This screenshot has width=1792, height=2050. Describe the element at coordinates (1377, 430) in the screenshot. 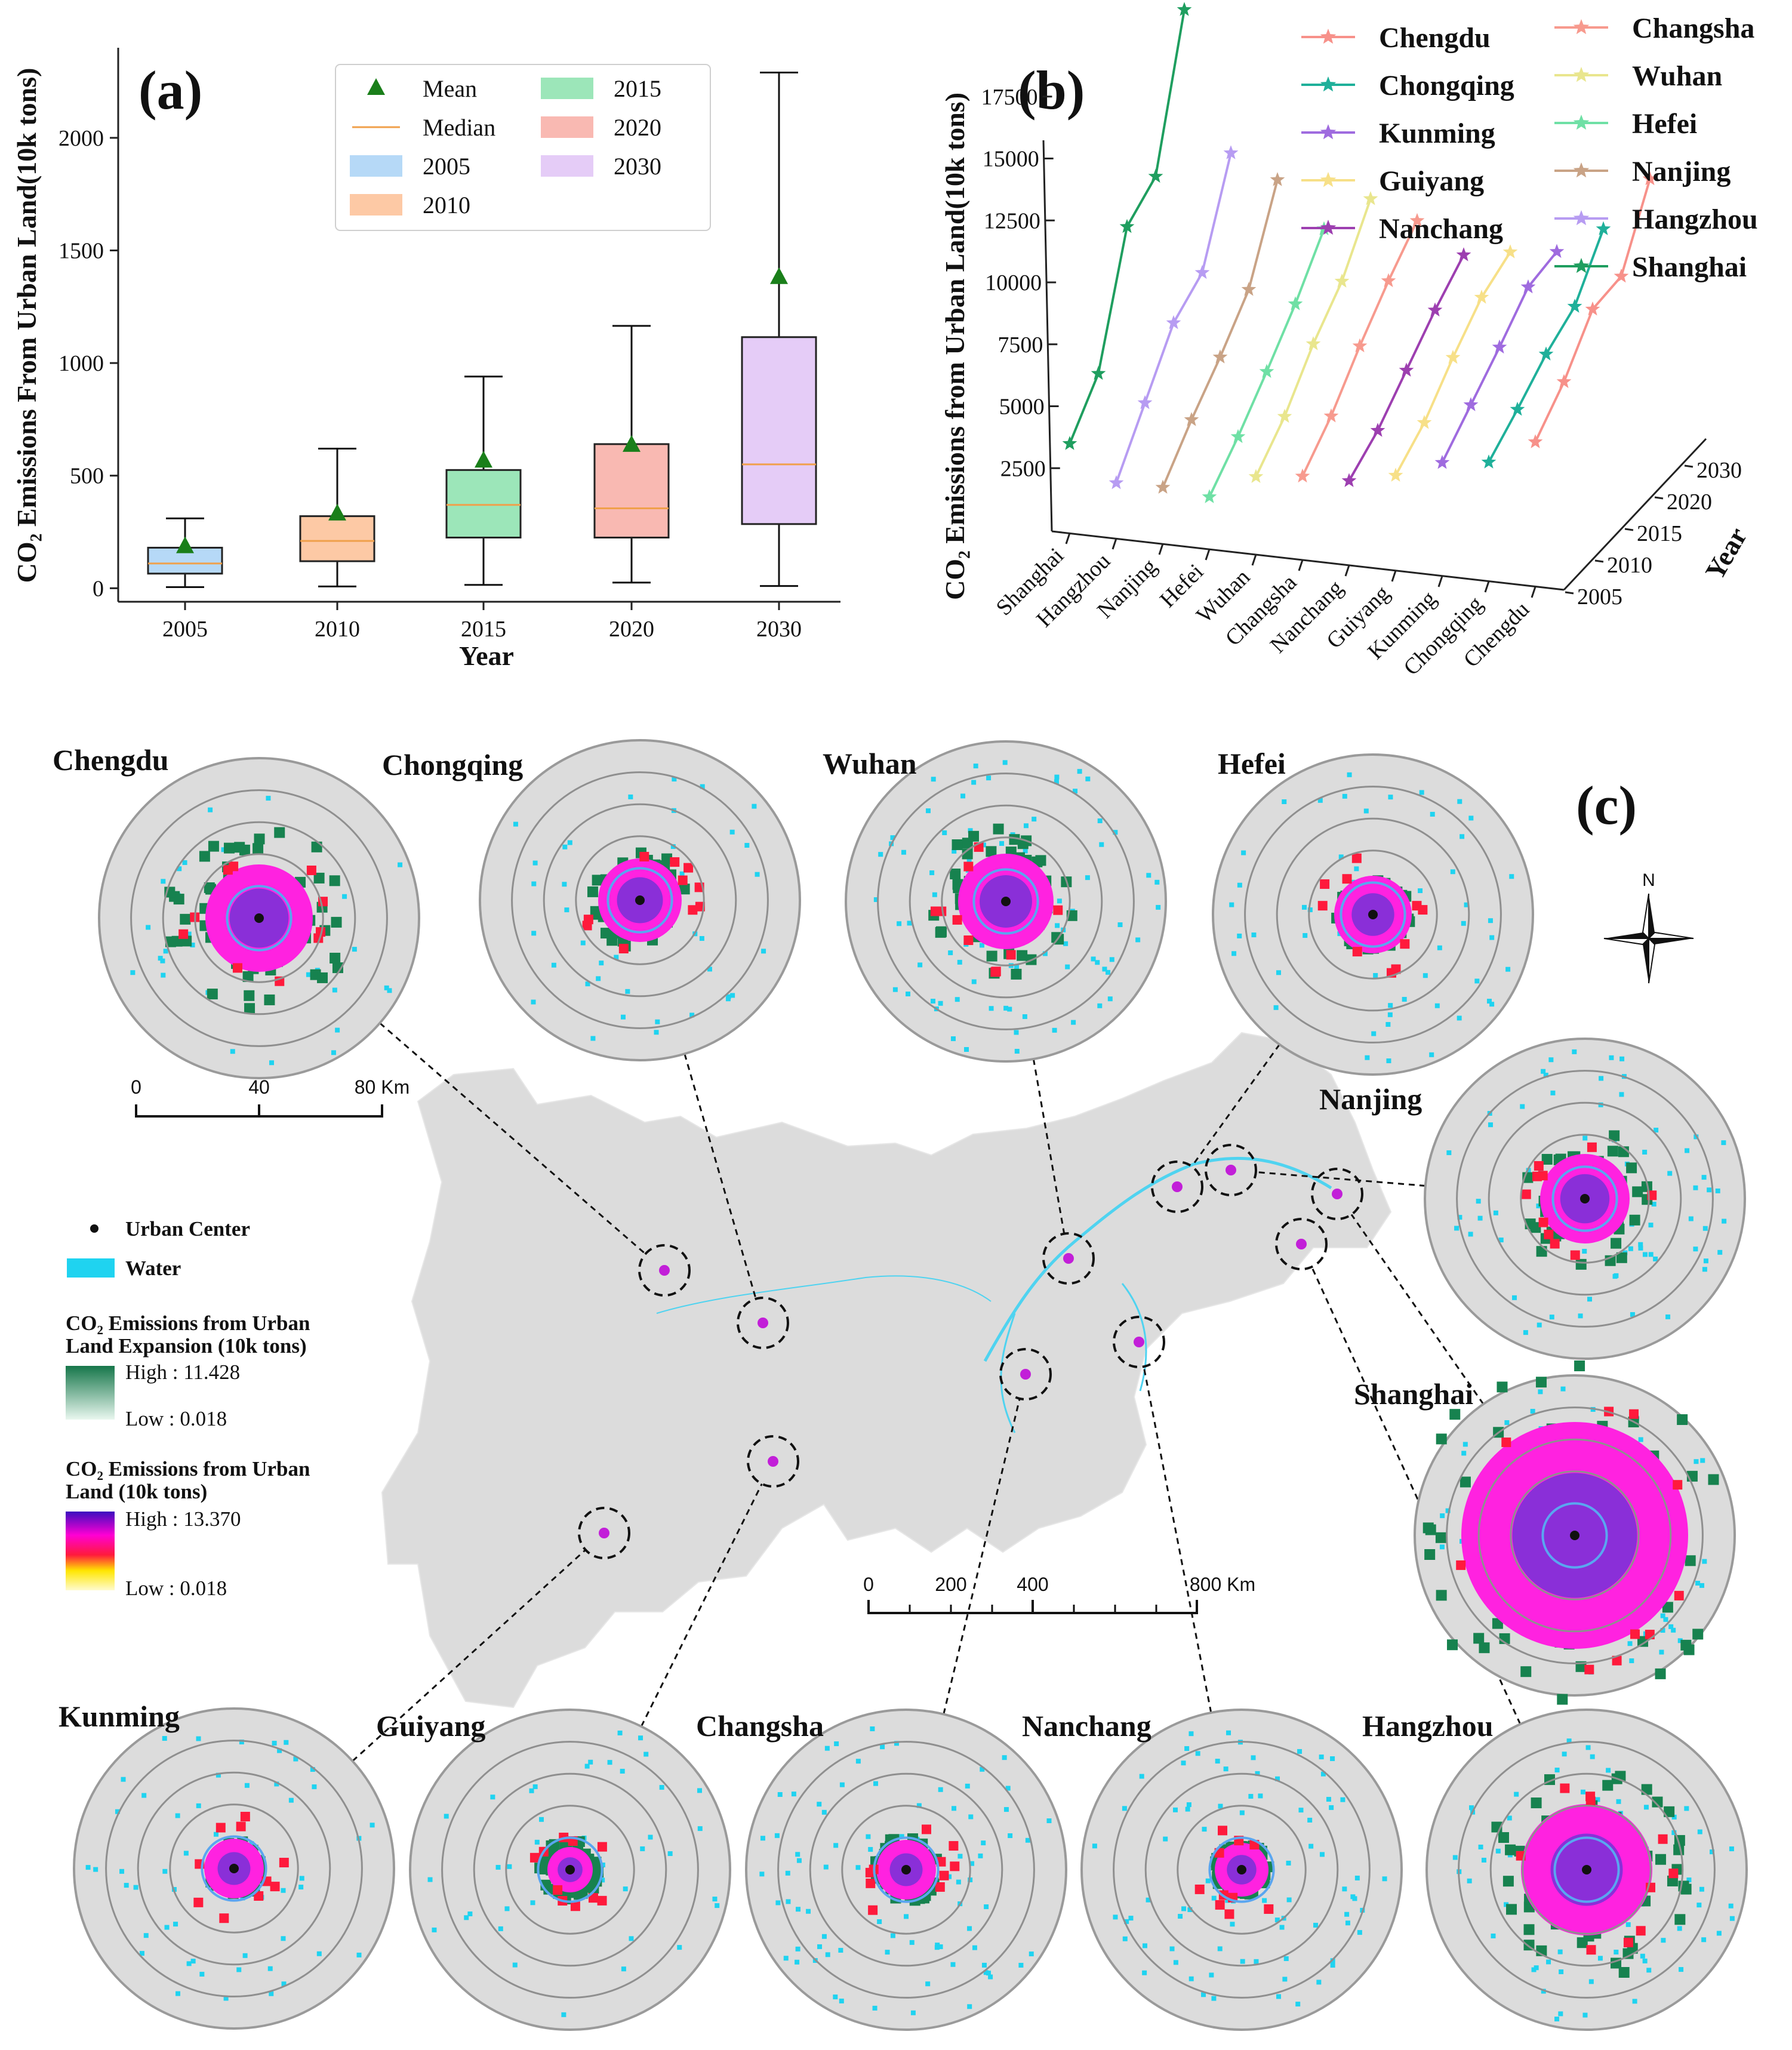

I see `panel-b-point-nanchang-2010` at that location.